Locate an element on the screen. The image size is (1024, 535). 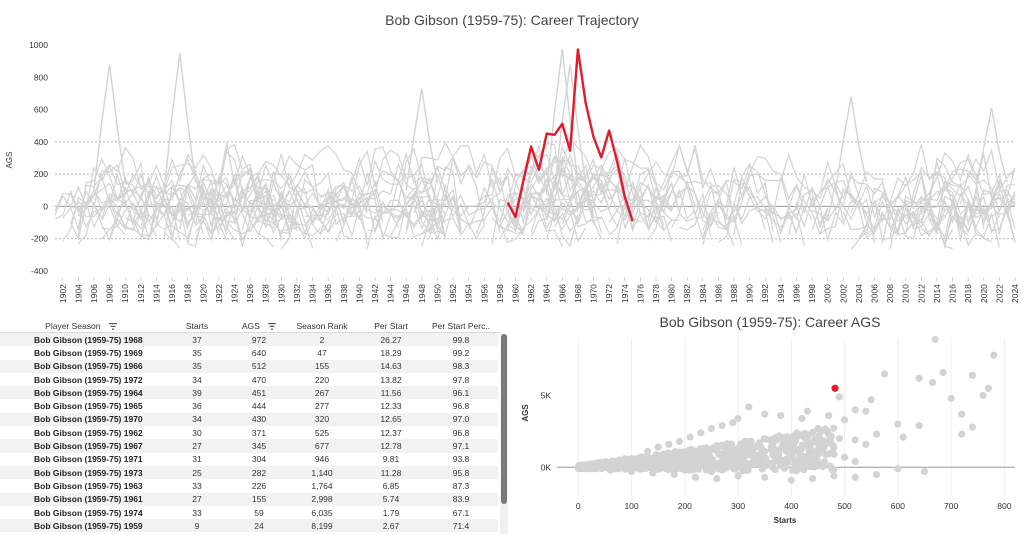
player-season-cell: Bob Gibson (1959-75) 1971 is located at coordinates (88, 459).